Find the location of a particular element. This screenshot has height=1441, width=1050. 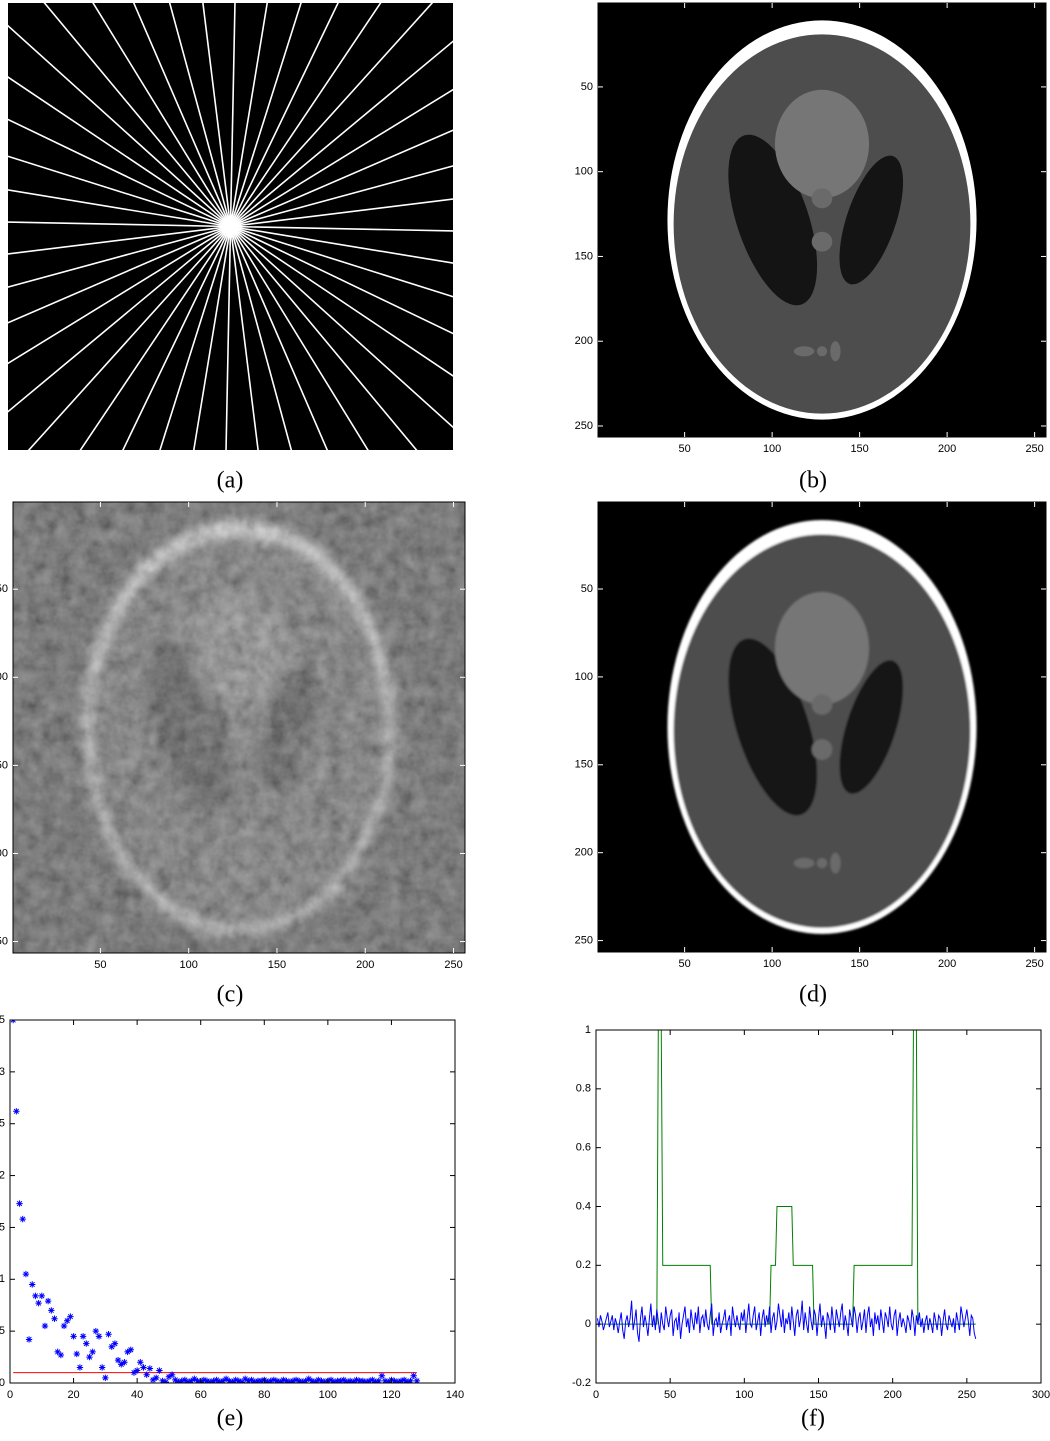

x-tick-label: 120 is located at coordinates (391, 1395).